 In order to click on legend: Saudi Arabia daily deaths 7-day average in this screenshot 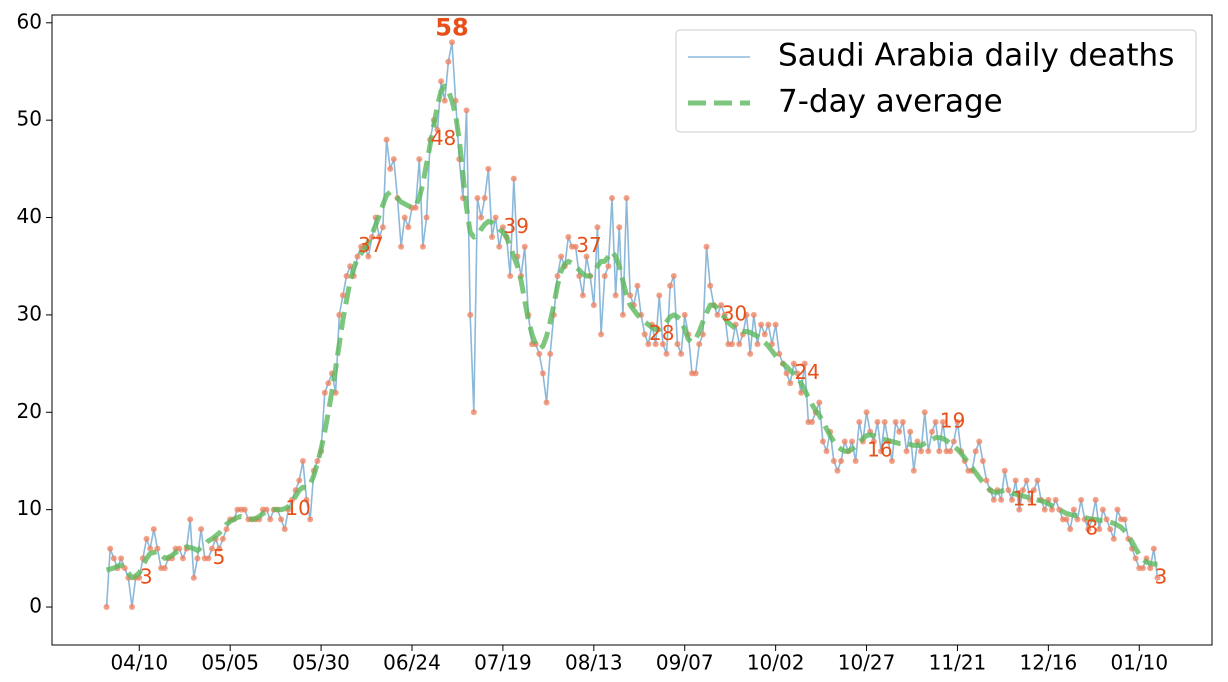, I will do `click(936, 81)`.